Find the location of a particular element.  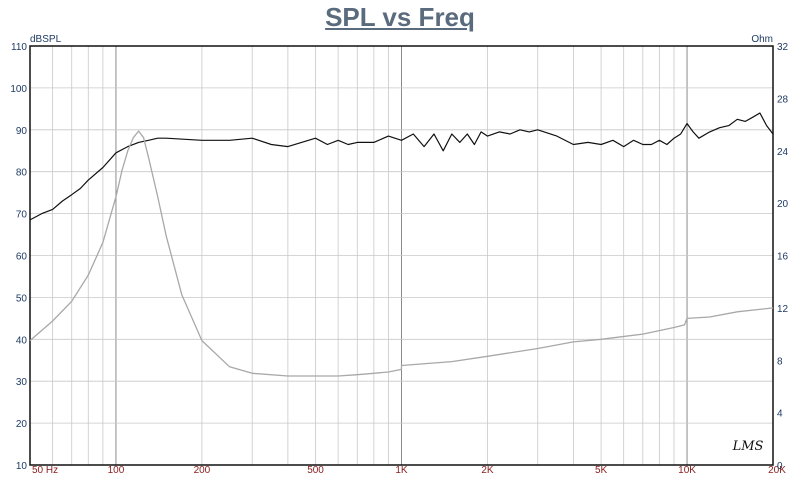

y2-tick-label: 8 is located at coordinates (780, 361).